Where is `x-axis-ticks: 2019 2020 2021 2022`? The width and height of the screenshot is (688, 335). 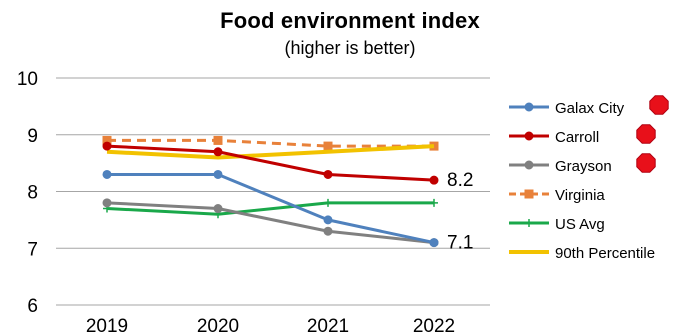 x-axis-ticks: 2019 2020 2021 2022 is located at coordinates (270, 325).